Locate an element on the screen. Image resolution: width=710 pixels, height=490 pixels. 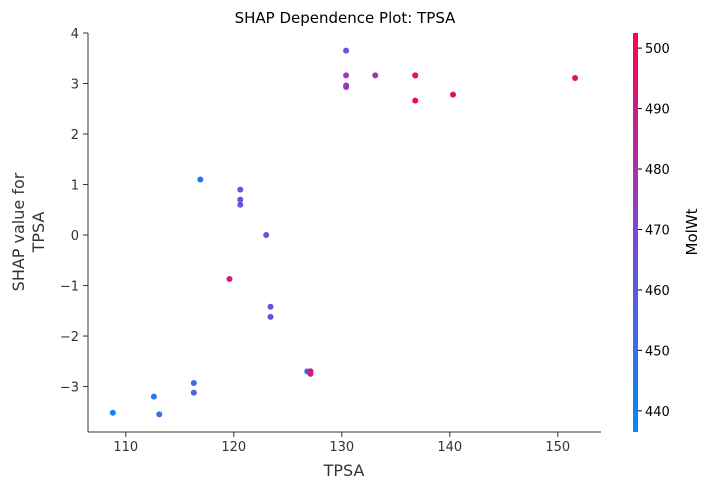
y-tick-label: 1 is located at coordinates (75, 186).